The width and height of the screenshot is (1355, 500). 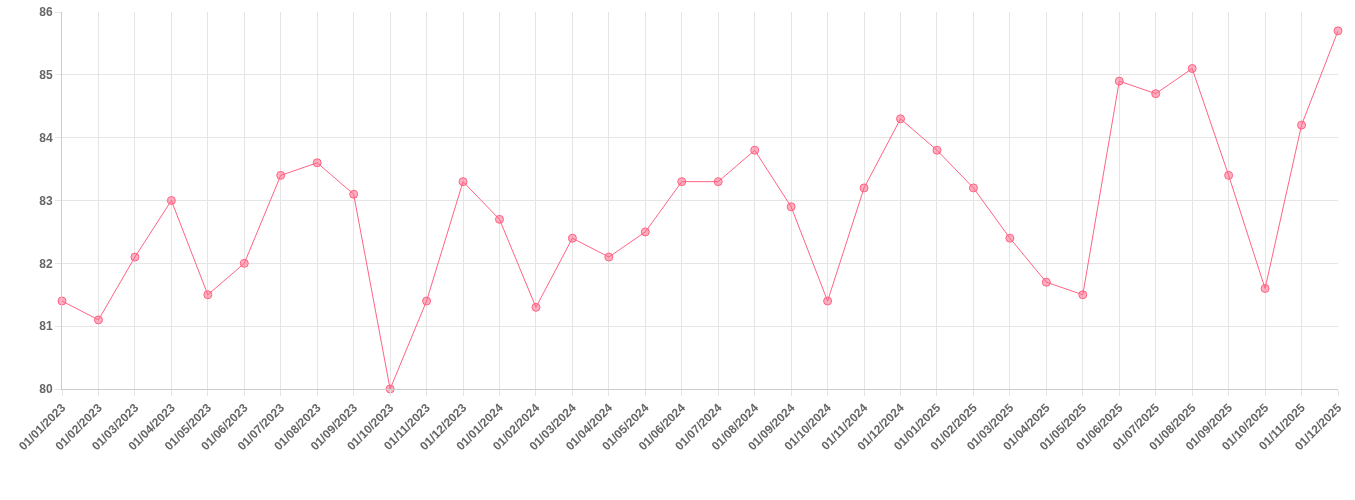 I want to click on y-tick-label: 83, so click(x=46, y=200).